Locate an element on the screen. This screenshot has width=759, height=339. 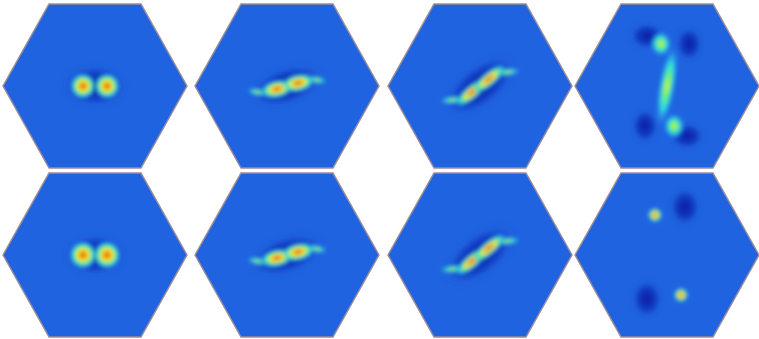
connecting-filament is located at coordinates (667, 86).